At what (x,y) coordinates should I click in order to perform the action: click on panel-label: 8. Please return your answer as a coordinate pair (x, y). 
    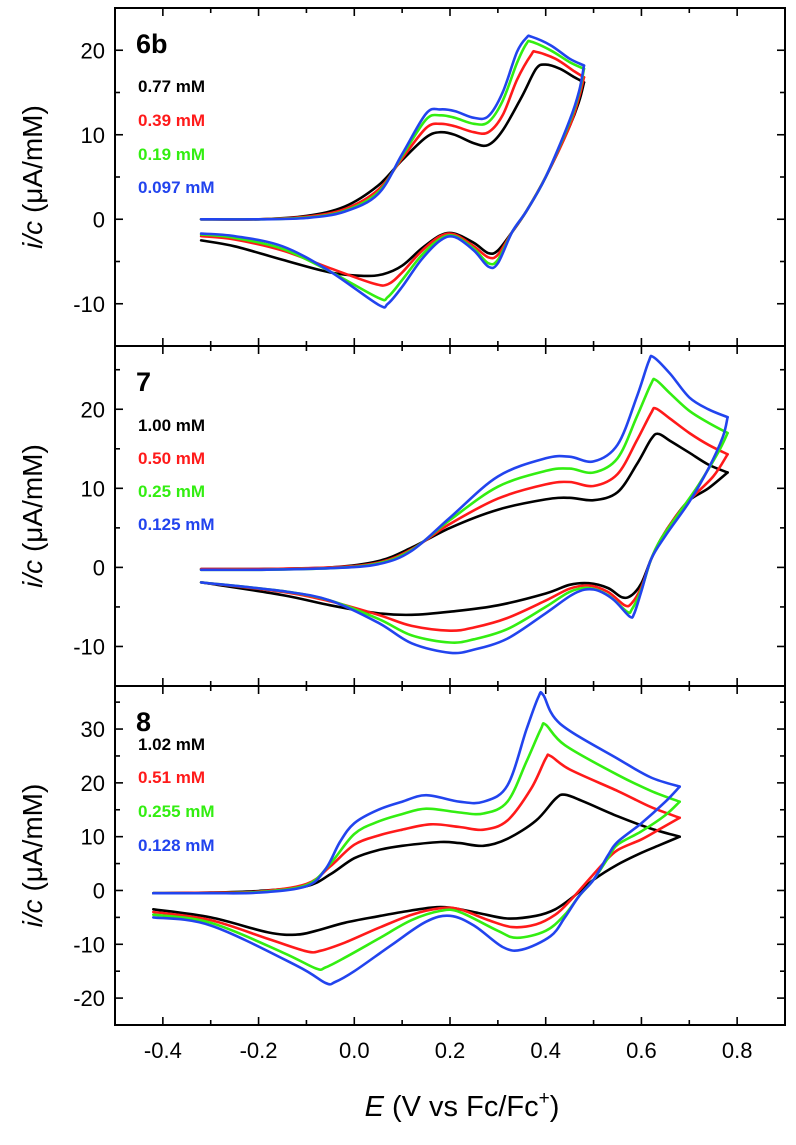
    Looking at the image, I should click on (143, 722).